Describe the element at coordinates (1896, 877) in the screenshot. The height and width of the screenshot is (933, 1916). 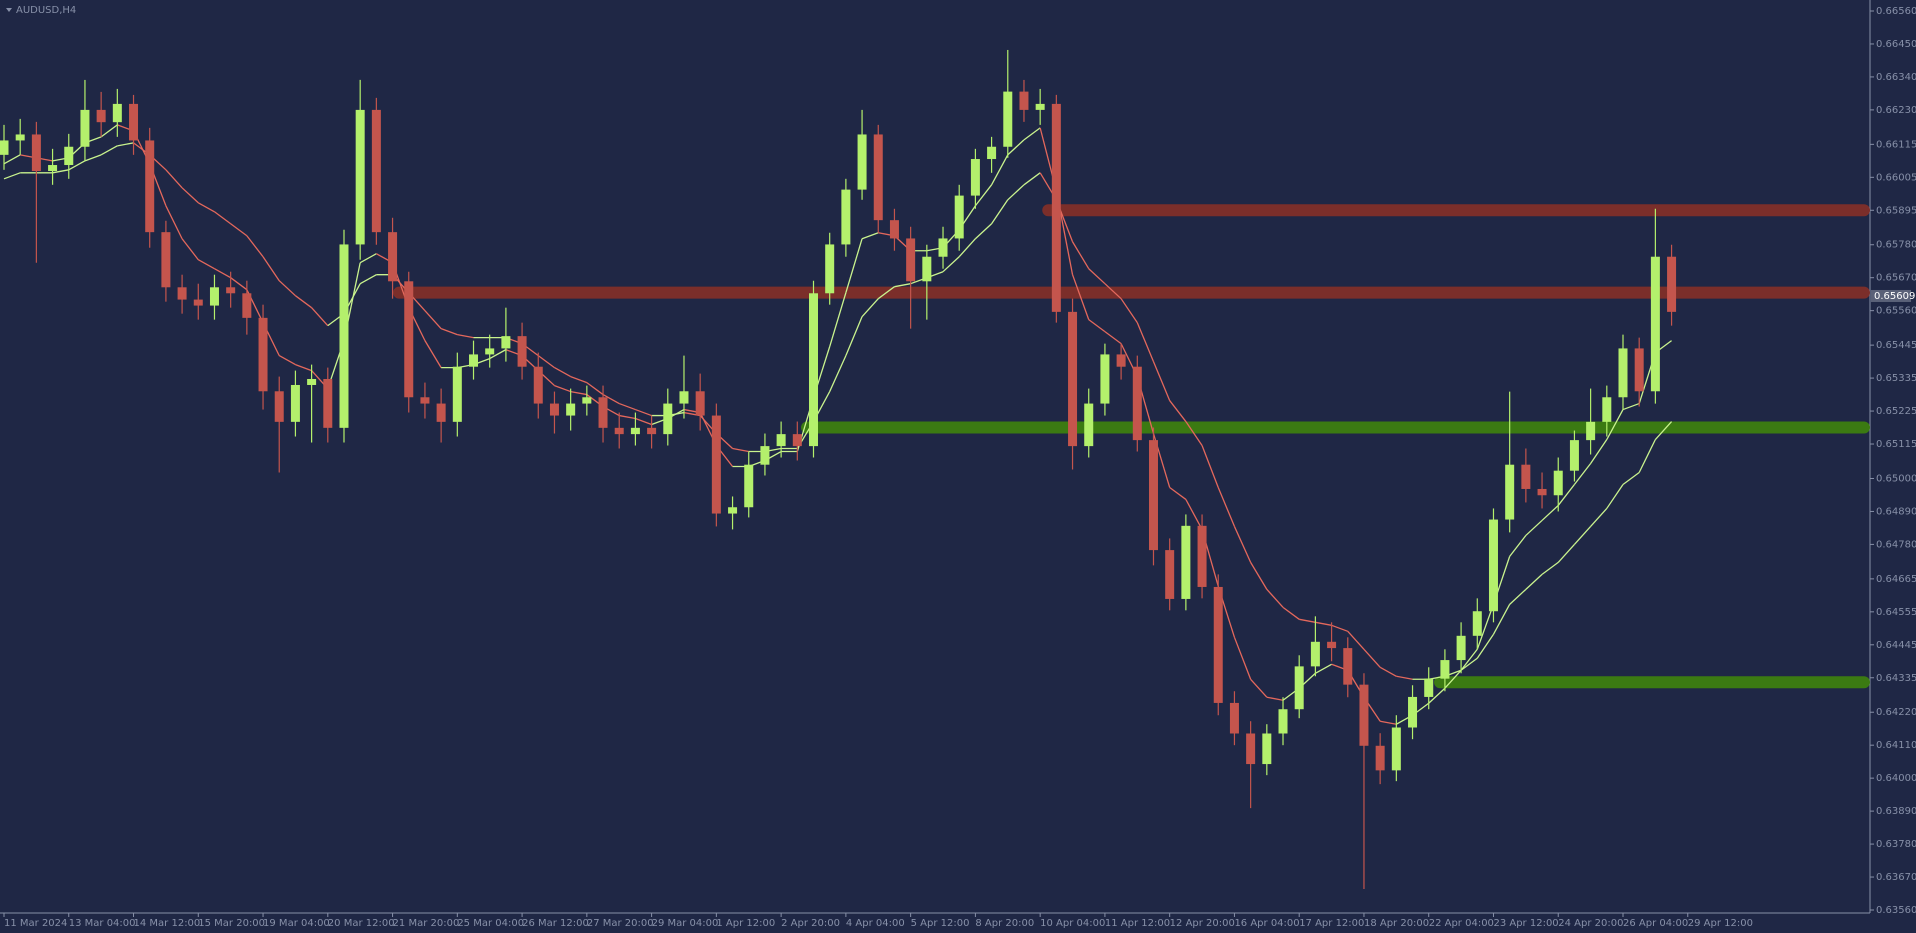
I see `y-tick-label: 0.63670` at that location.